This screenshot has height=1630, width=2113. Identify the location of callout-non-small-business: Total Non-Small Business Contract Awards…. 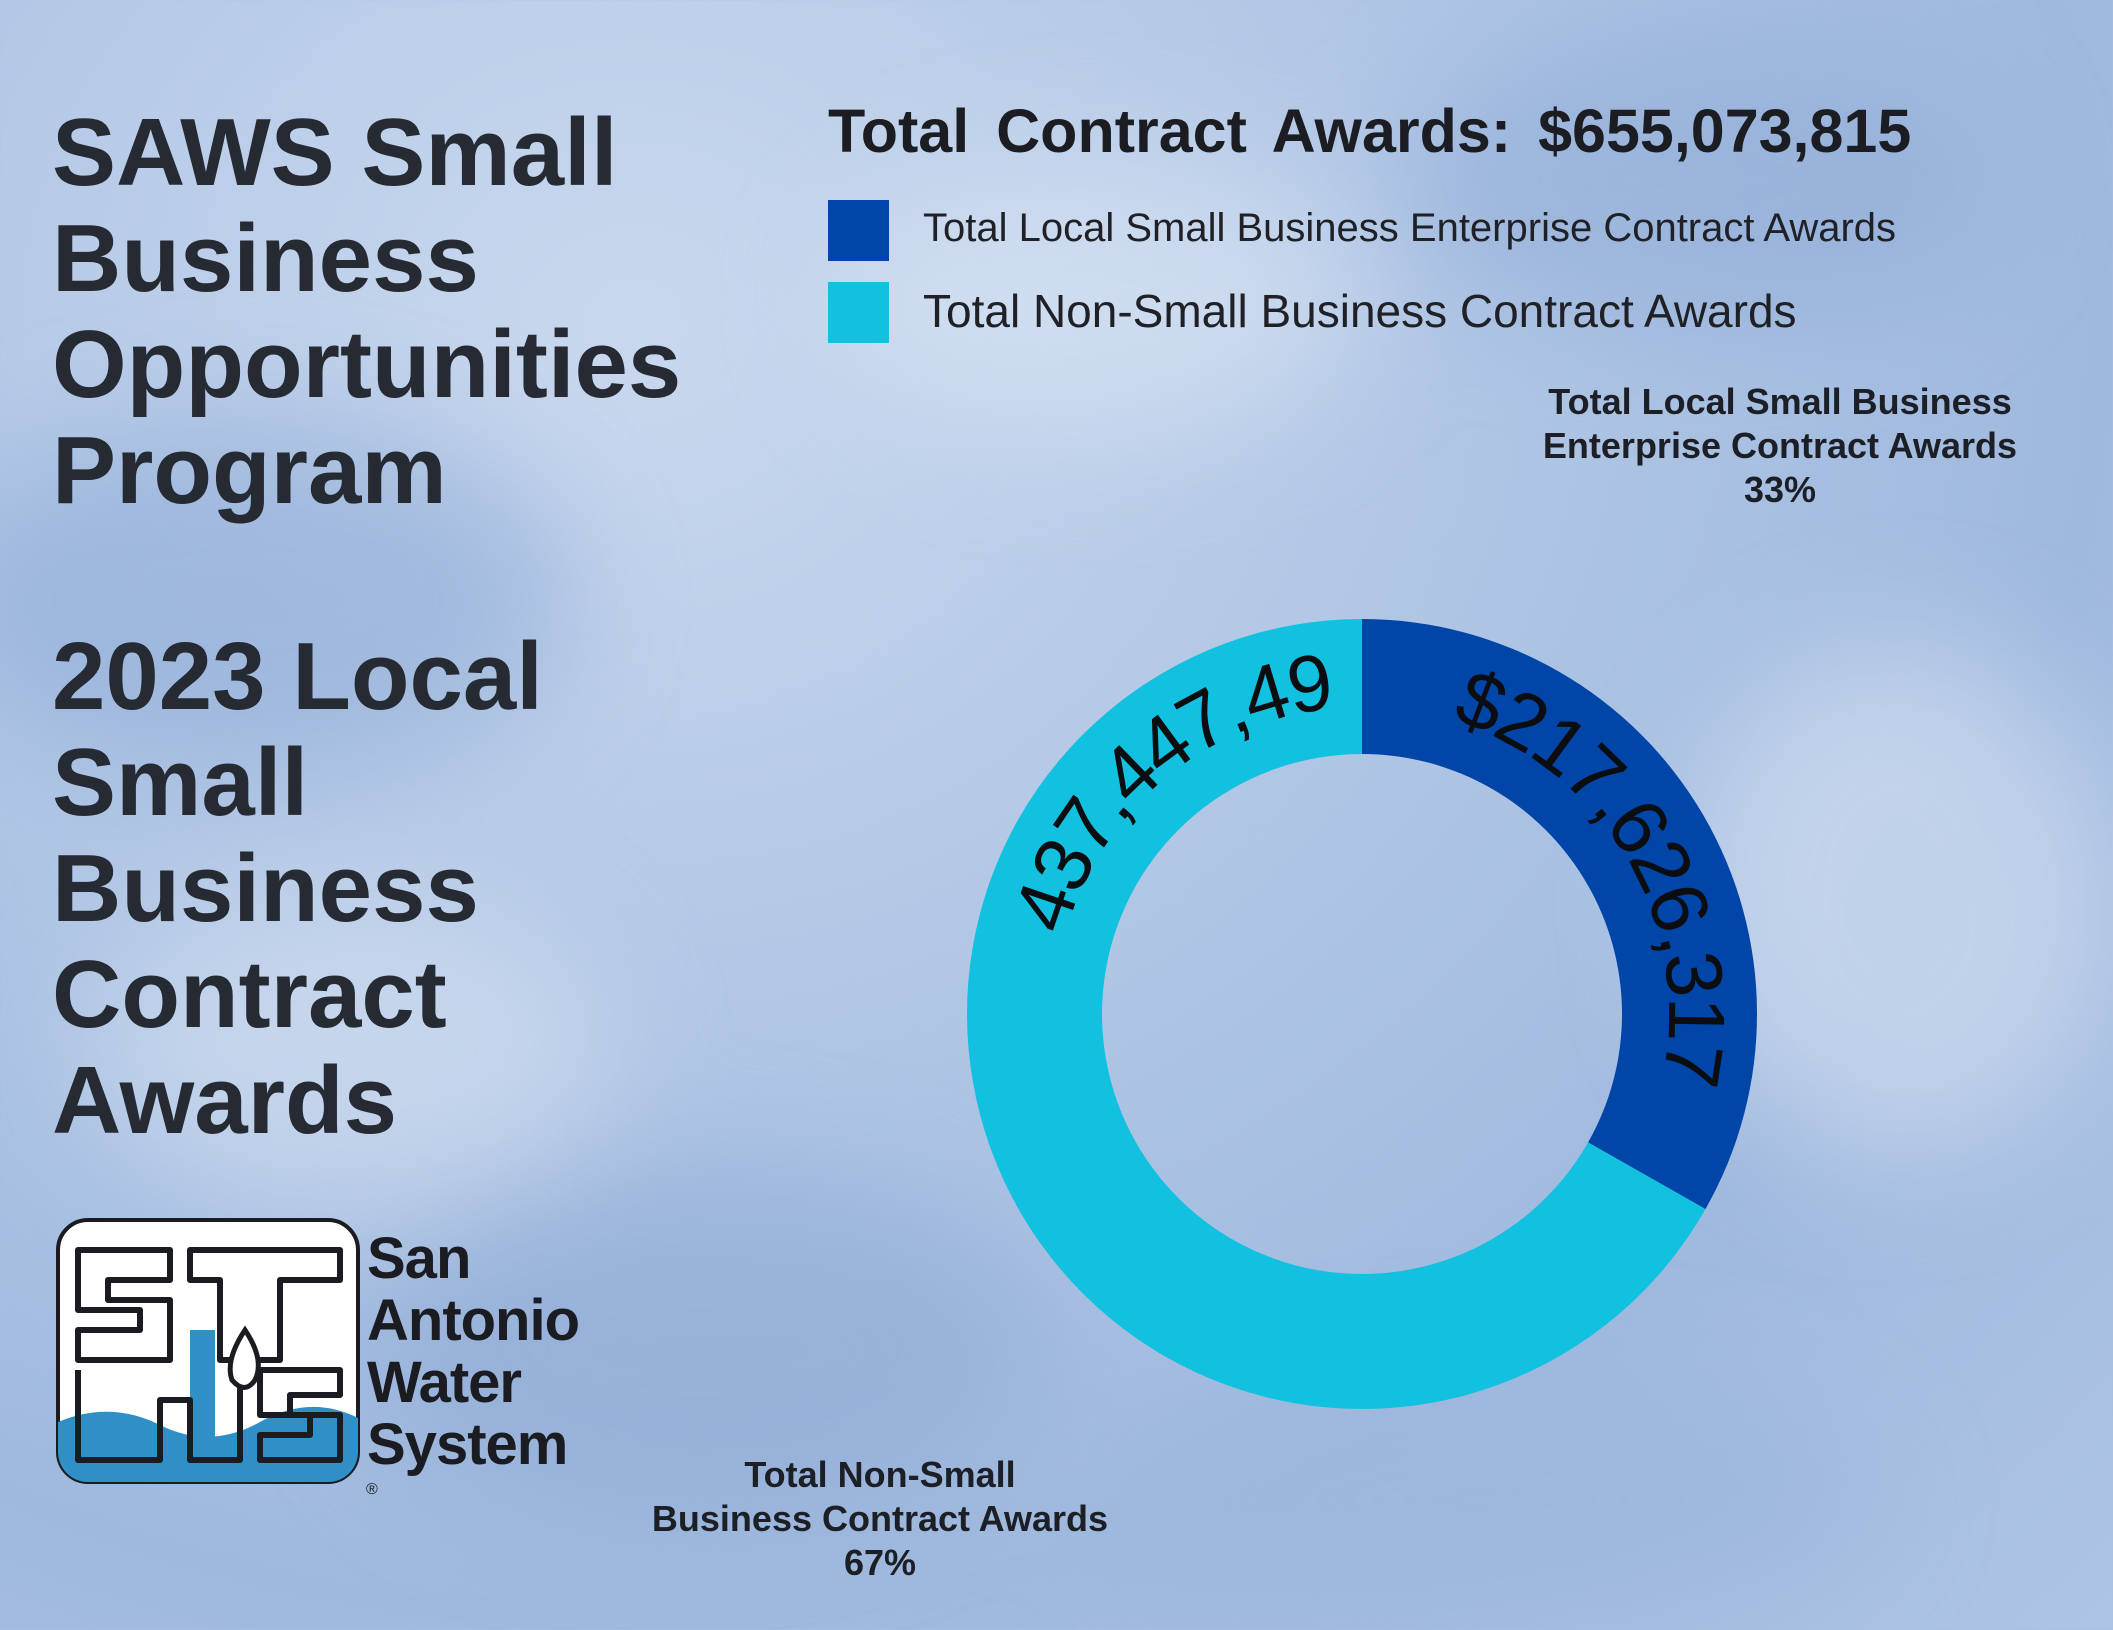
(880, 1518).